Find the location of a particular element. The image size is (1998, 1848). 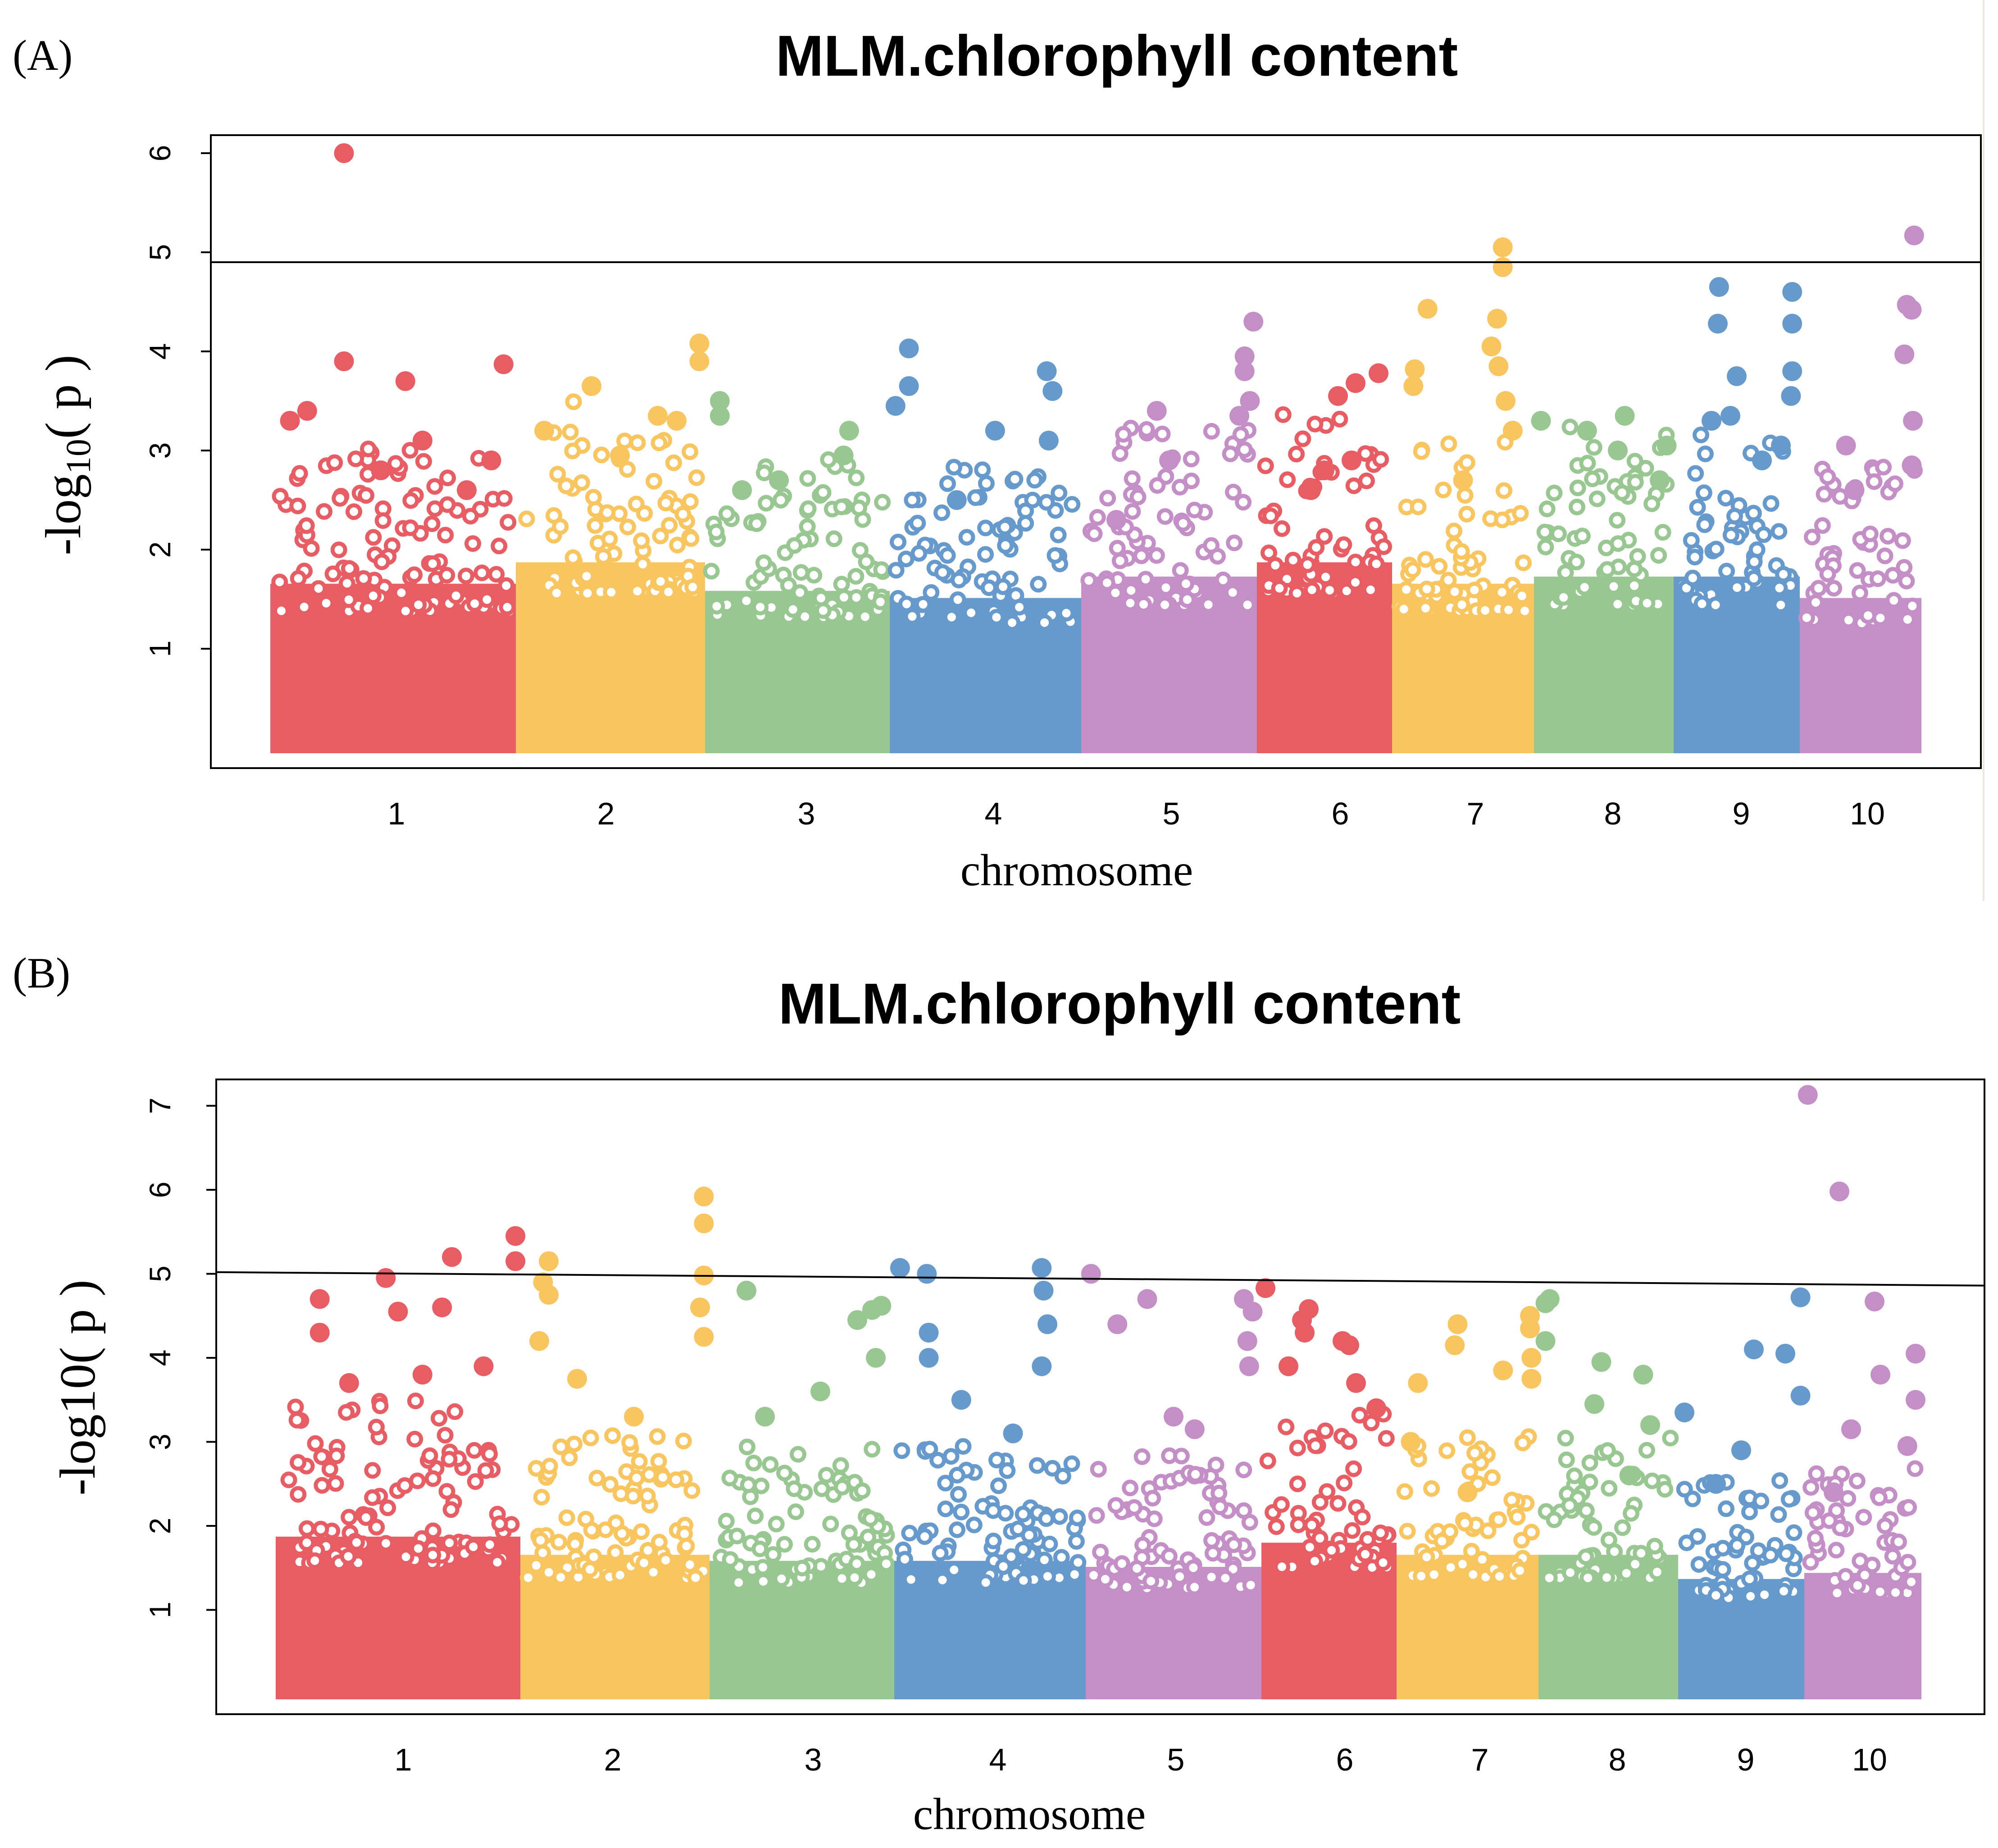

panel-b-ytick-label: 5 is located at coordinates (160, 1273).